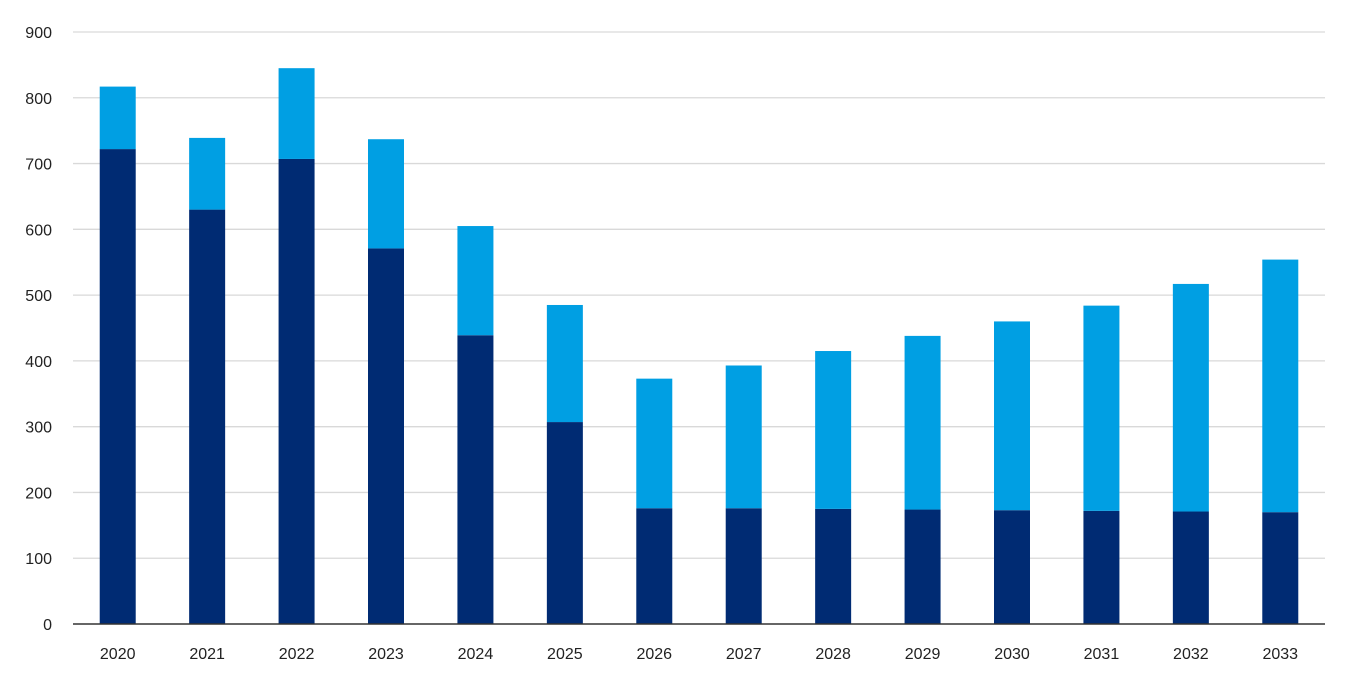 This screenshot has height=683, width=1360. Describe the element at coordinates (1012, 654) in the screenshot. I see `x-tick-label: 2030` at that location.